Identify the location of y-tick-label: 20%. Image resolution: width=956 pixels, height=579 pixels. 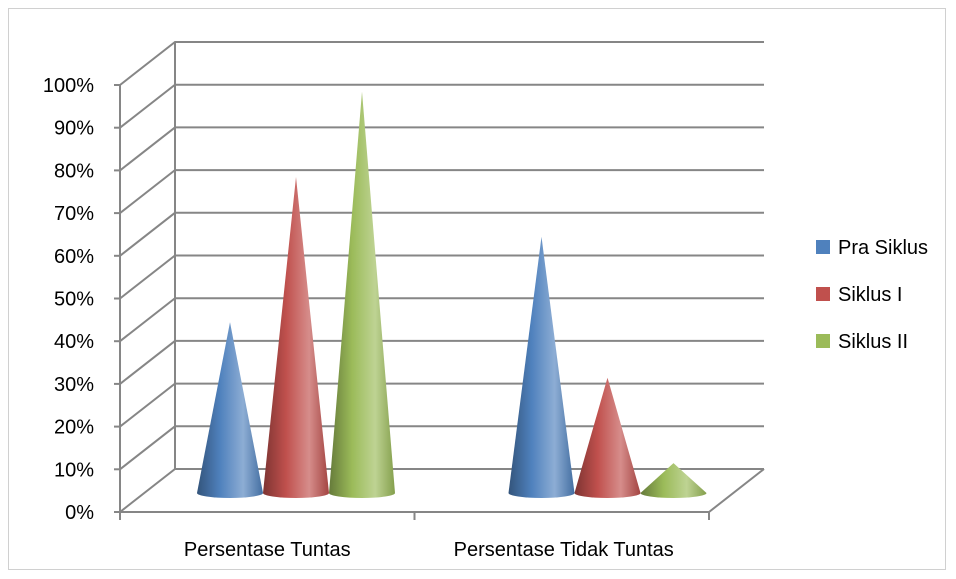
(74, 428).